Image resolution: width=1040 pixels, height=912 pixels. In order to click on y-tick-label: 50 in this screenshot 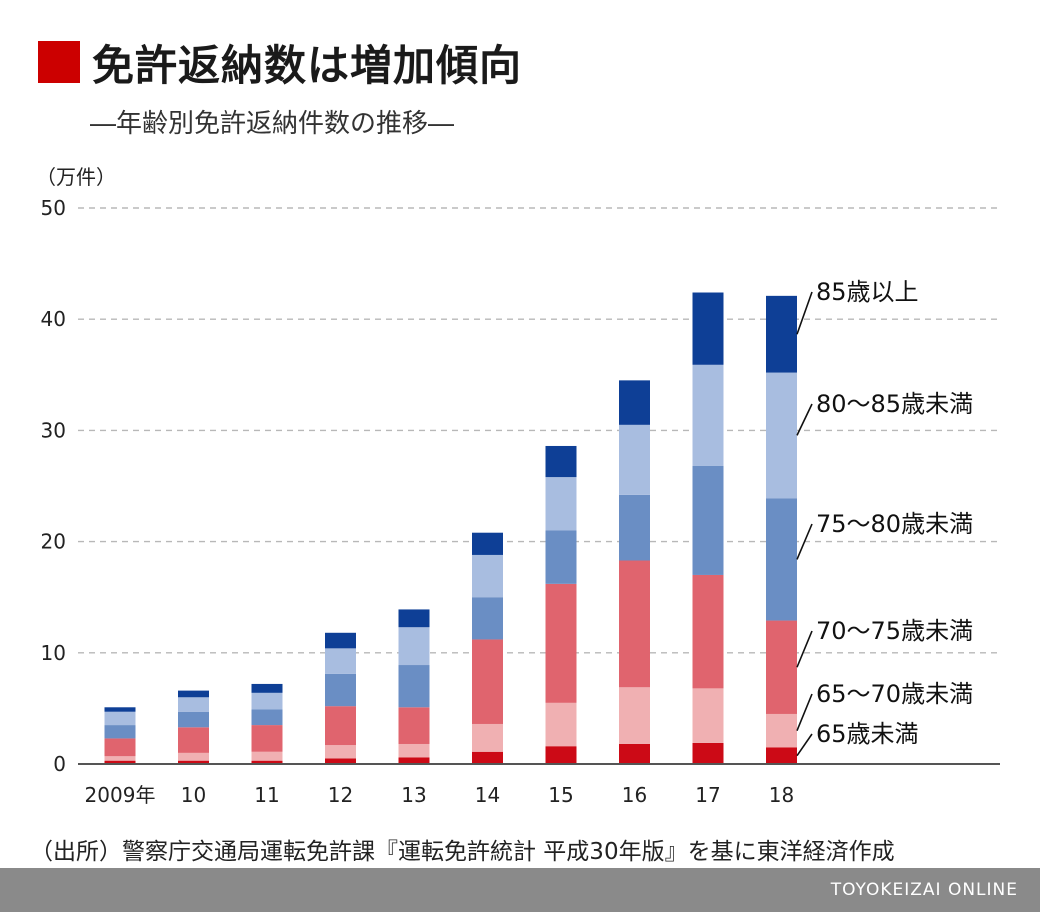, I will do `click(53, 208)`.